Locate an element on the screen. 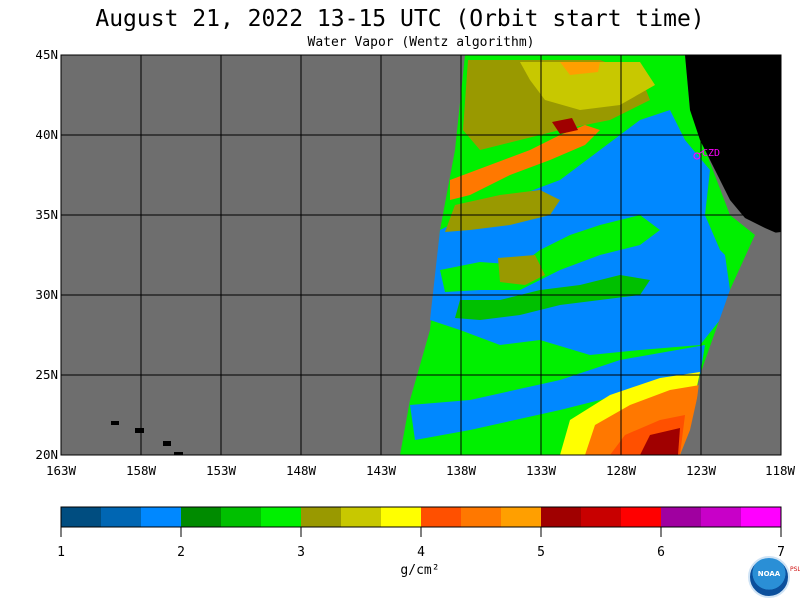  lon-label: 143W is located at coordinates (381, 470).